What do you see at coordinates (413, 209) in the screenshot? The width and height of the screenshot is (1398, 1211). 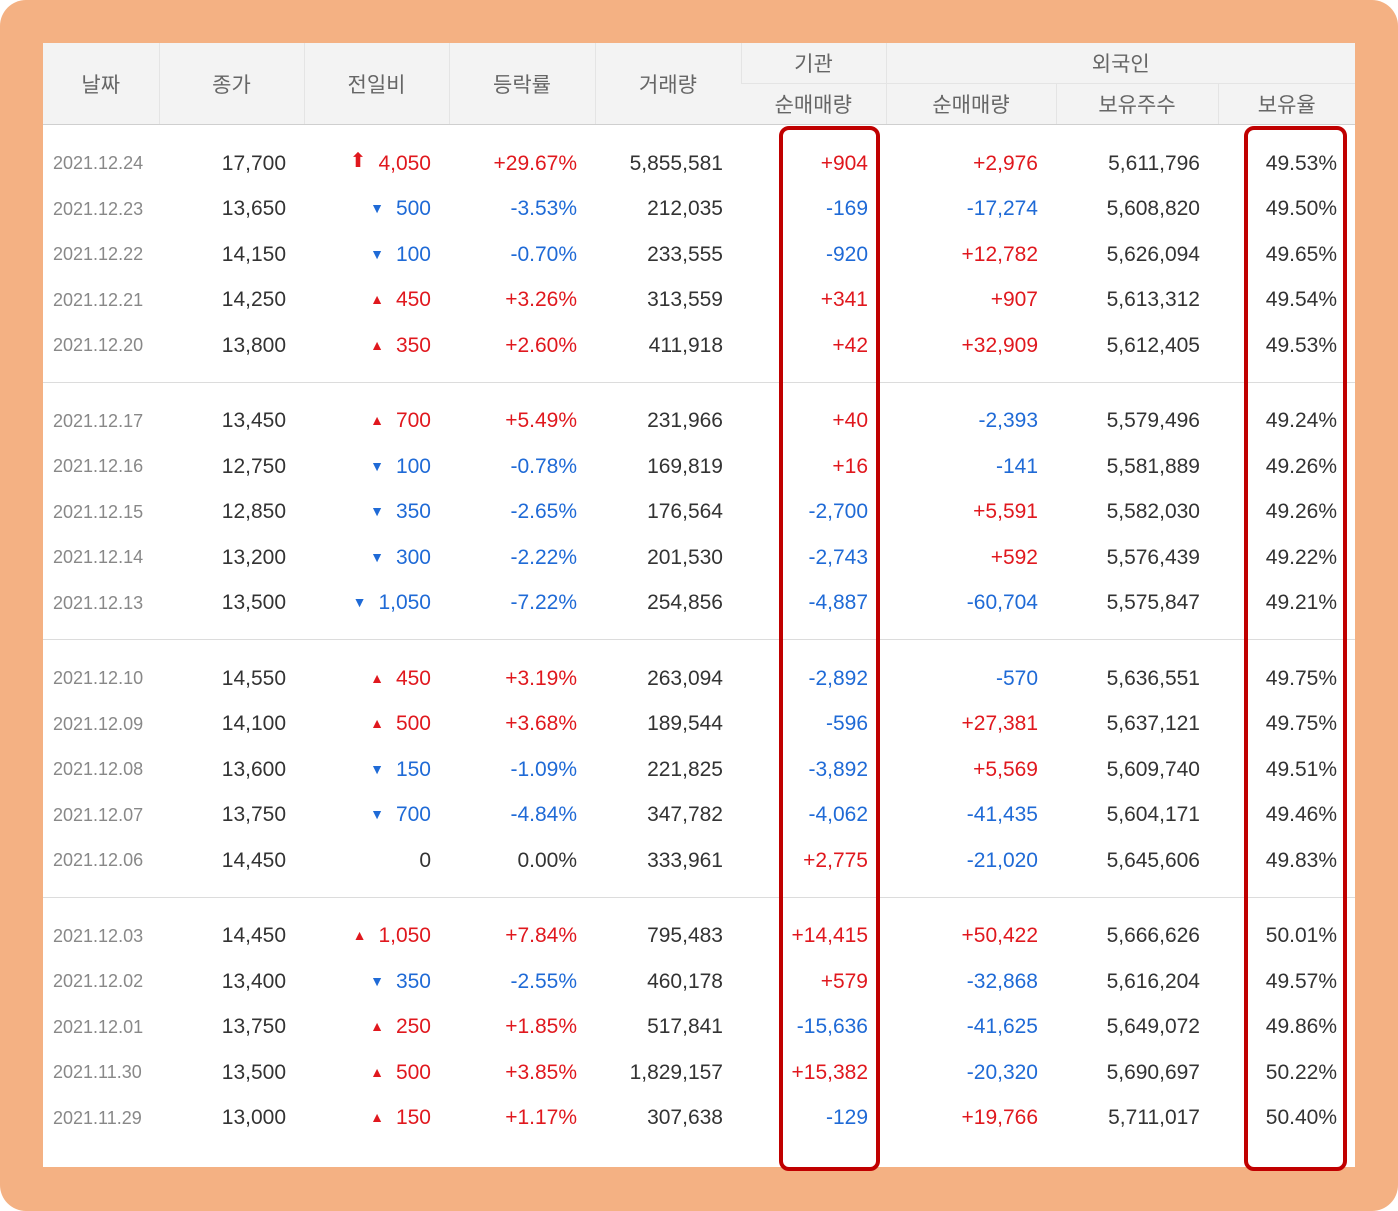 I see `change-value: 500` at bounding box center [413, 209].